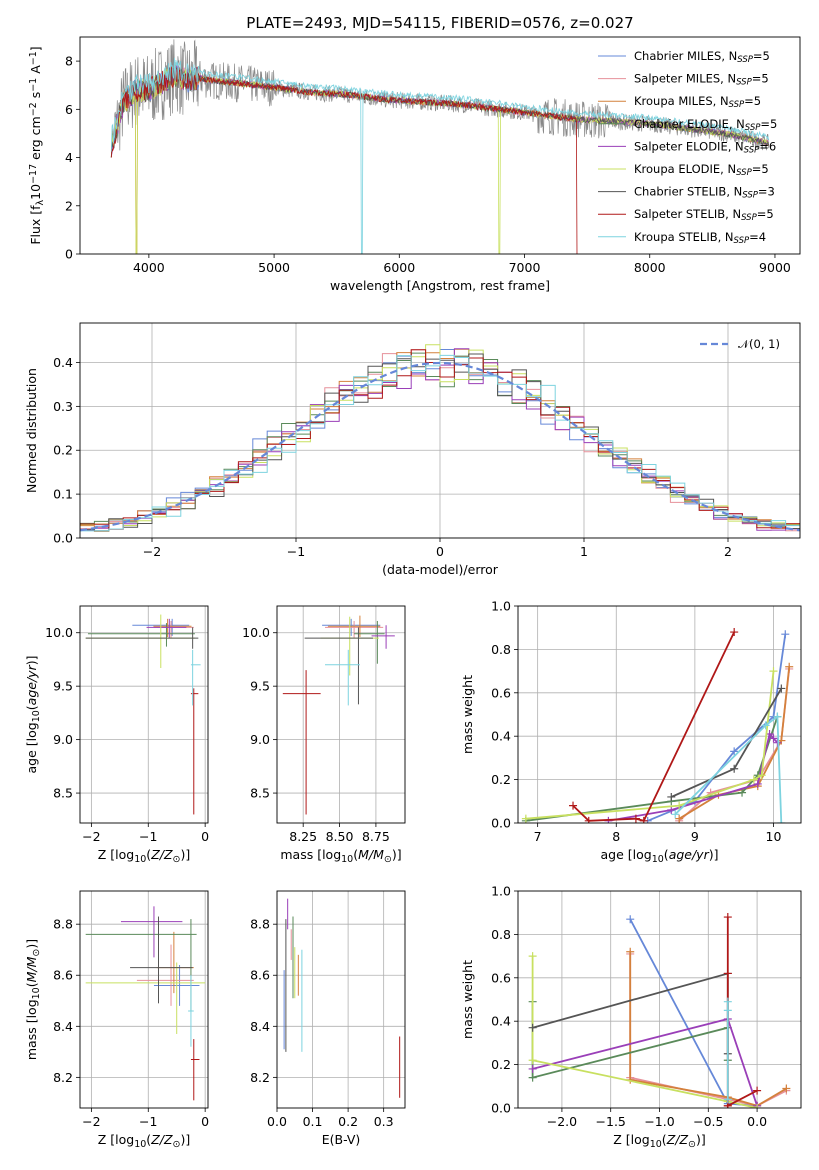  What do you see at coordinates (63, 406) in the screenshot?
I see `y-tick-label: 0.3` at bounding box center [63, 406].